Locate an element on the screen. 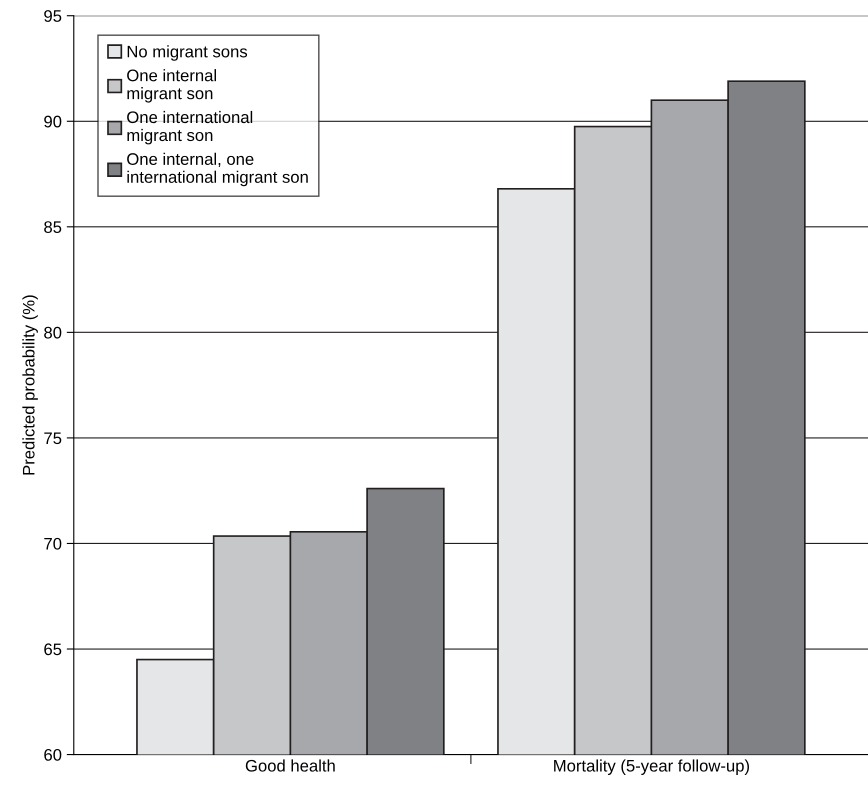 This screenshot has width=868, height=786. y-tick-label: 90 is located at coordinates (53, 122).